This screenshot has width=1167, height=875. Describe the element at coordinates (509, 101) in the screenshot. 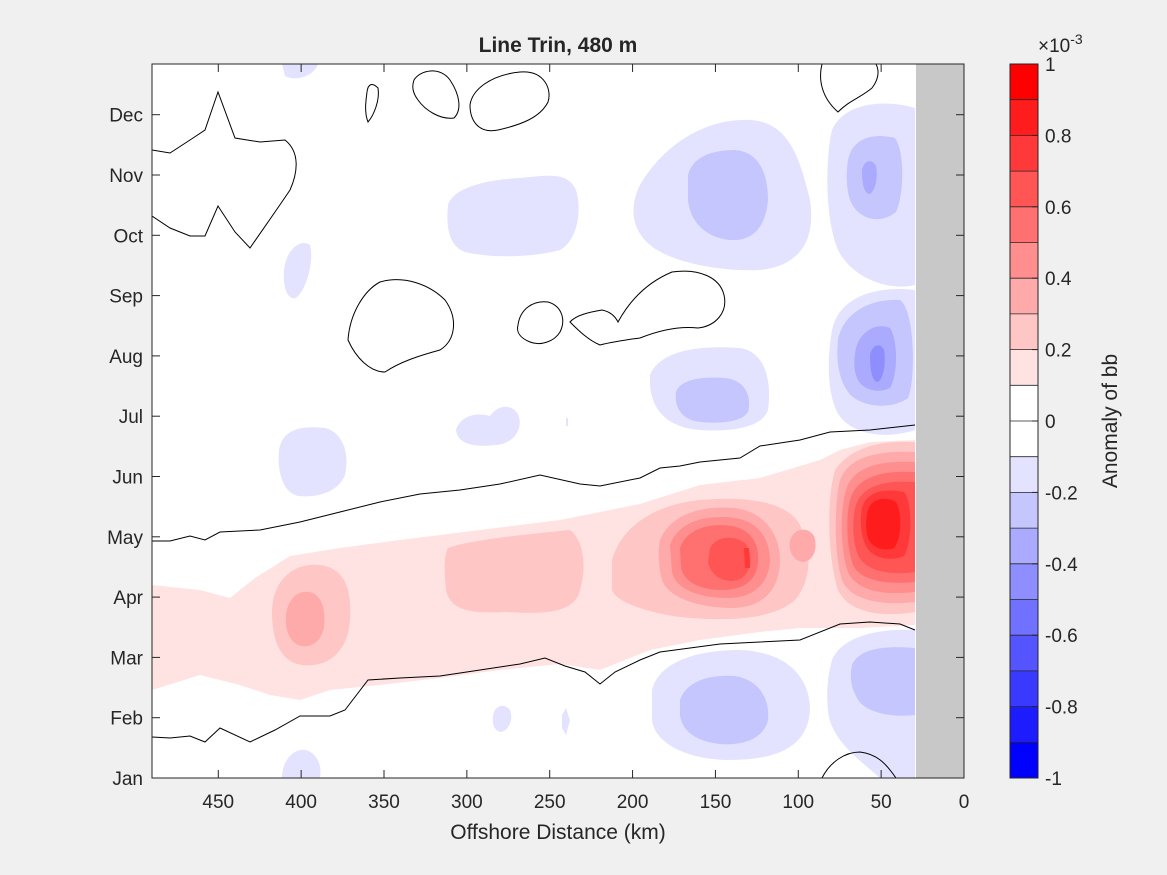

I see `contour-dec-c` at that location.